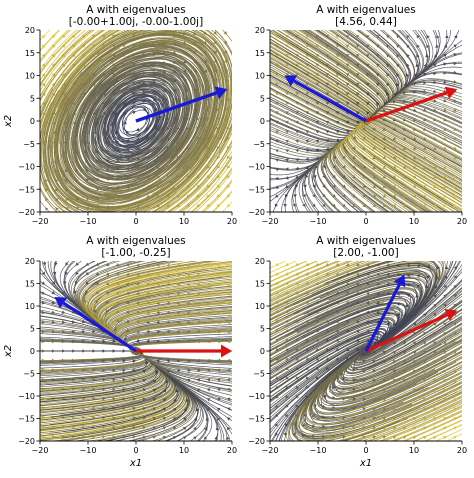 Image resolution: width=474 pixels, height=478 pixels. What do you see at coordinates (32, 351) in the screenshot?
I see `y-tick-label: 0` at bounding box center [32, 351].